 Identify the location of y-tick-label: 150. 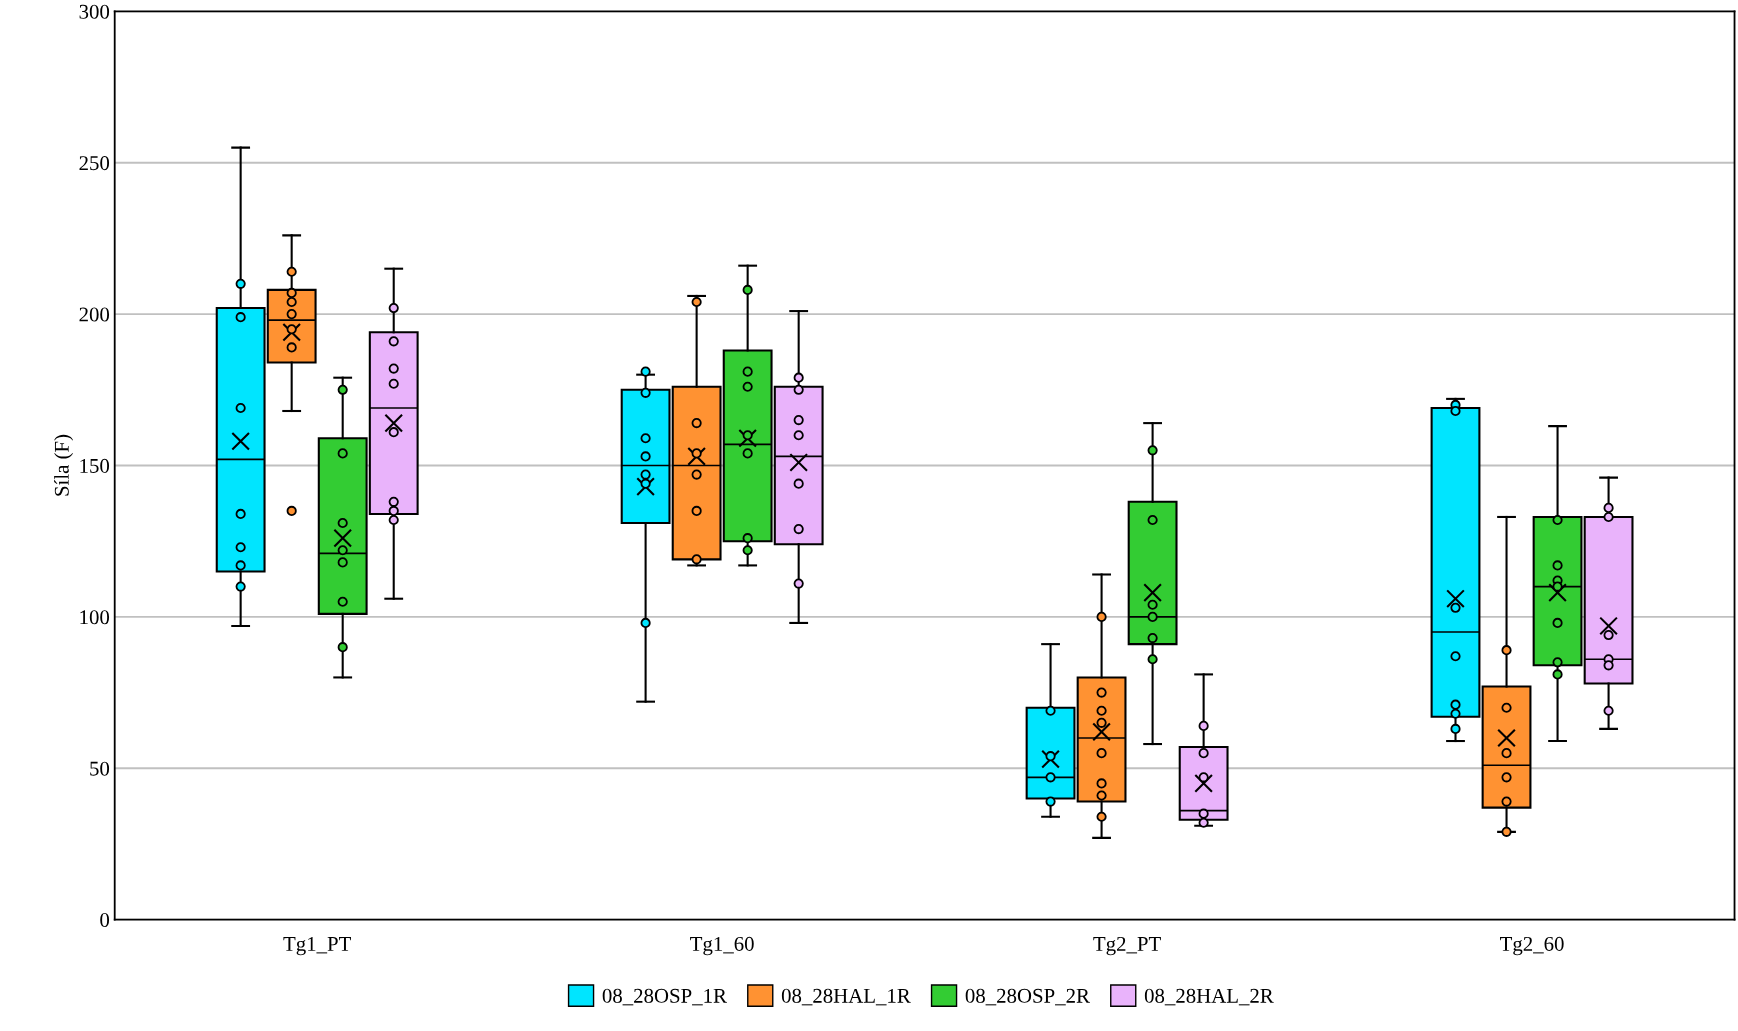
(95, 465).